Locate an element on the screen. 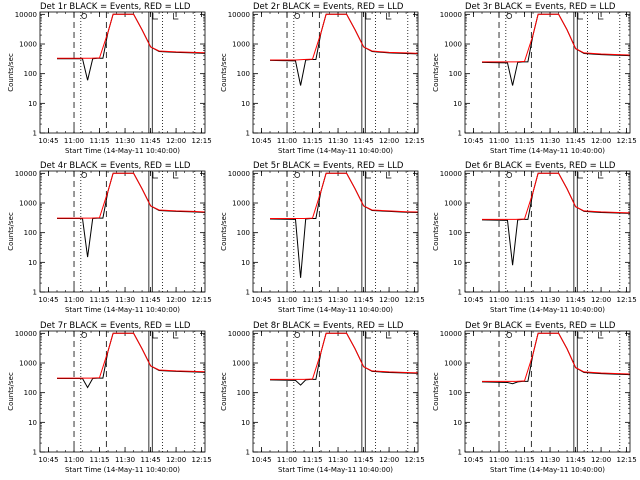 This screenshot has width=640, height=480. panel-title: Det 1r BLACK = Events, RED = LLD is located at coordinates (115, 7).